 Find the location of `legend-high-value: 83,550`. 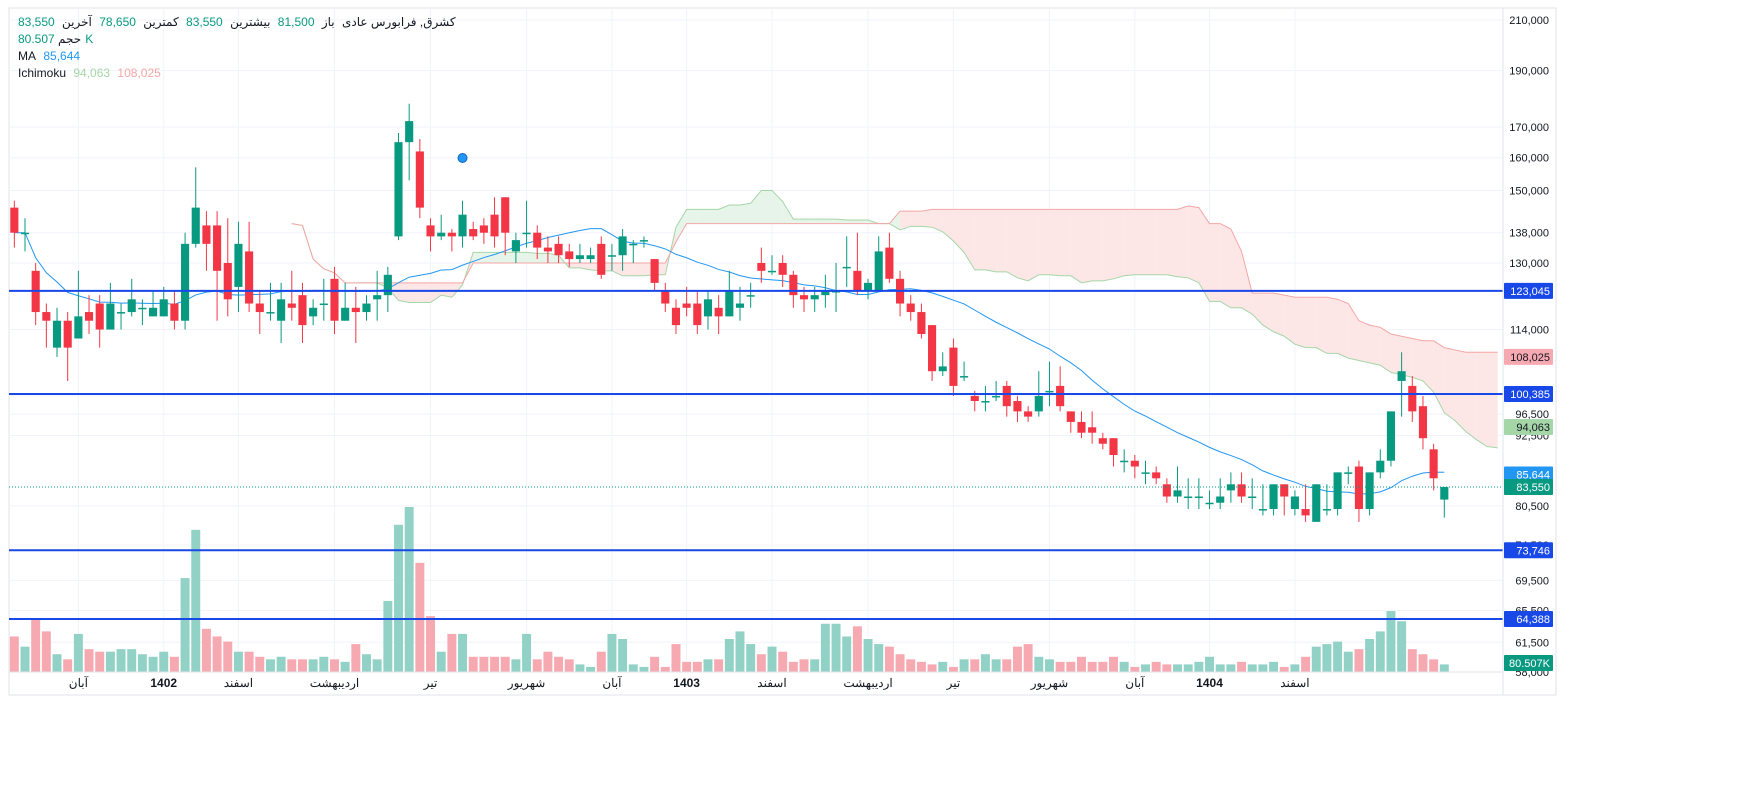

legend-high-value: 83,550 is located at coordinates (204, 22).